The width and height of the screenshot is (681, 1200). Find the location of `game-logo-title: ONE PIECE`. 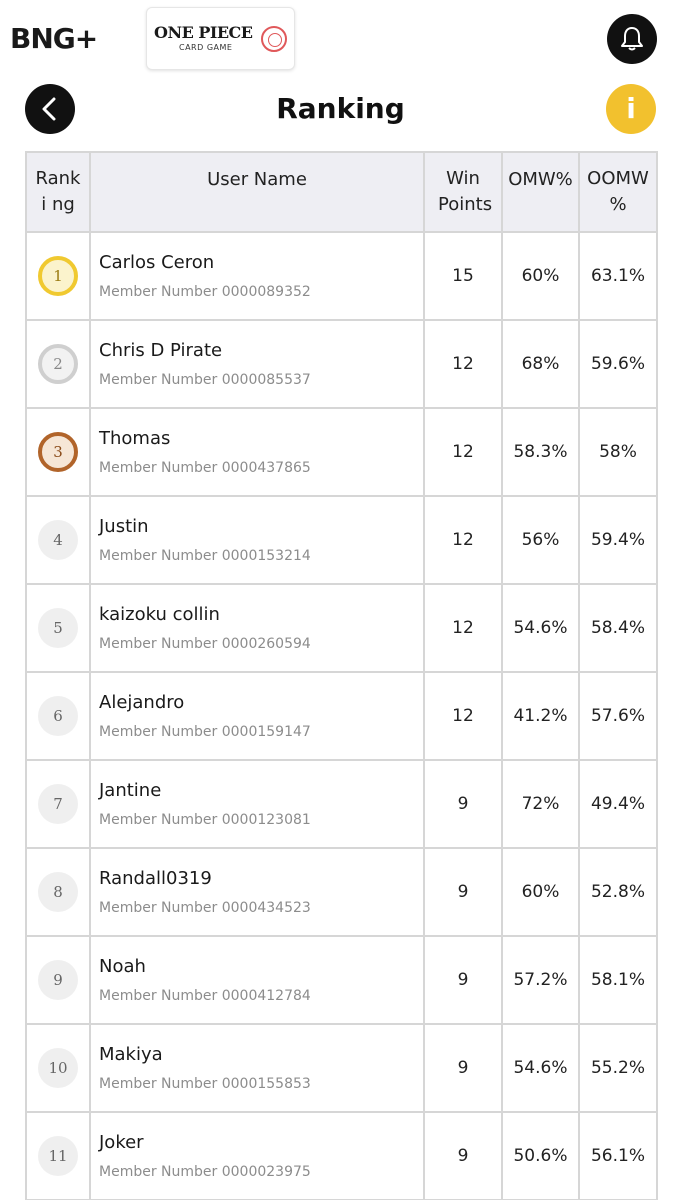

game-logo-title: ONE PIECE is located at coordinates (203, 32).